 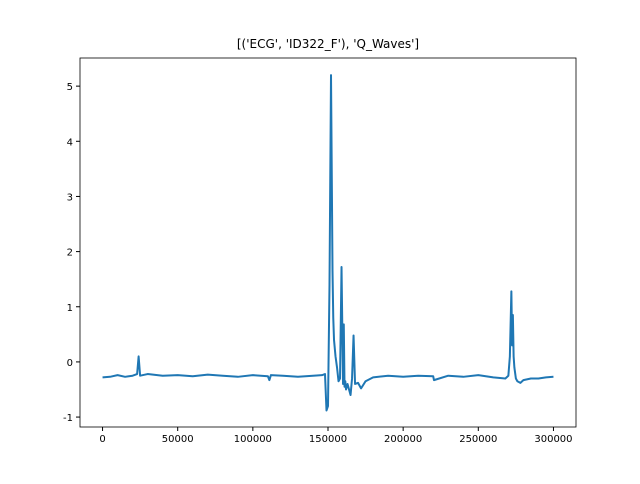 I want to click on y-tick-label: 4, so click(x=70, y=142).